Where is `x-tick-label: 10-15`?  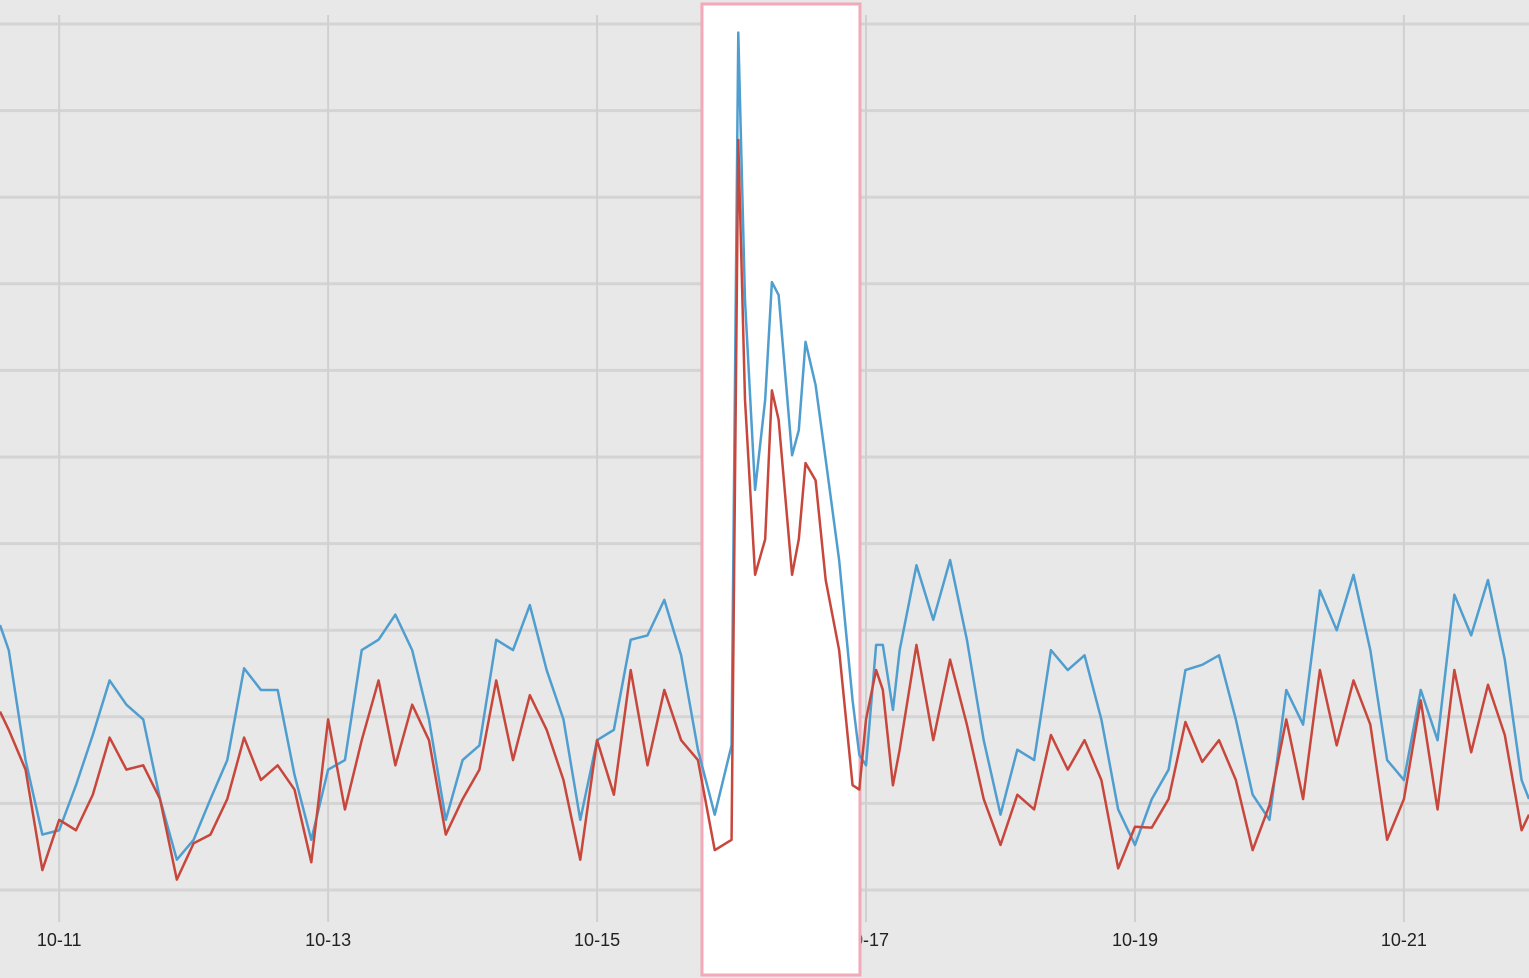 x-tick-label: 10-15 is located at coordinates (597, 940).